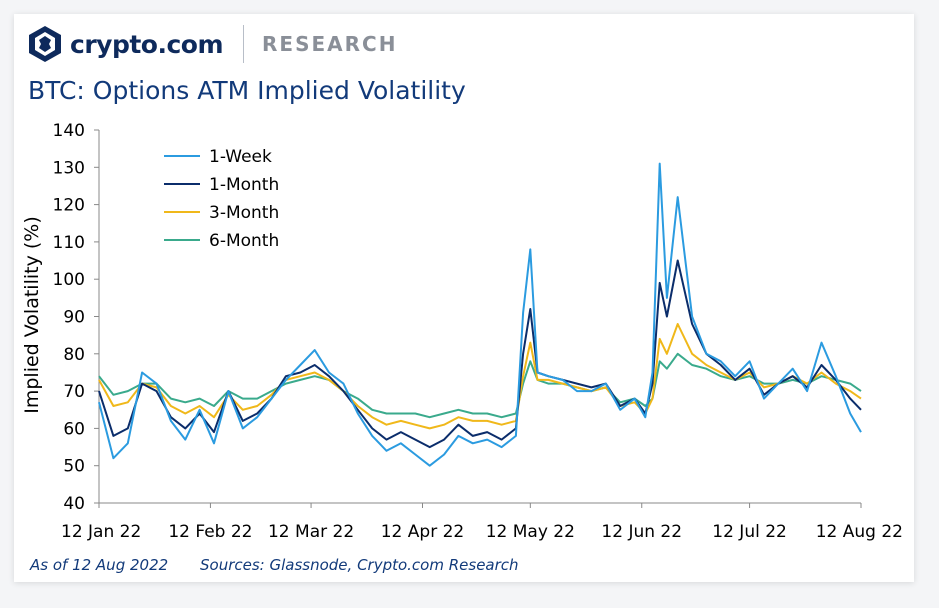 The height and width of the screenshot is (608, 939). I want to click on crypto-com-shield-icon, so click(45, 44).